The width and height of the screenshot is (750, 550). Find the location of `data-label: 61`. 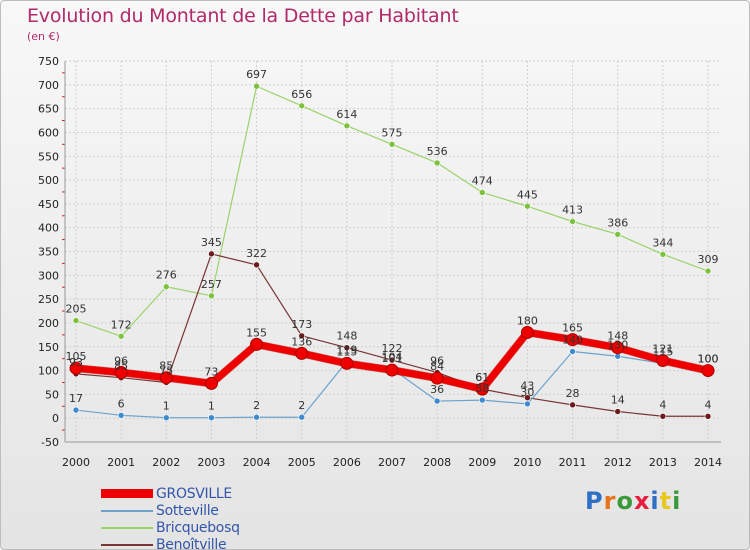

data-label: 61 is located at coordinates (482, 377).